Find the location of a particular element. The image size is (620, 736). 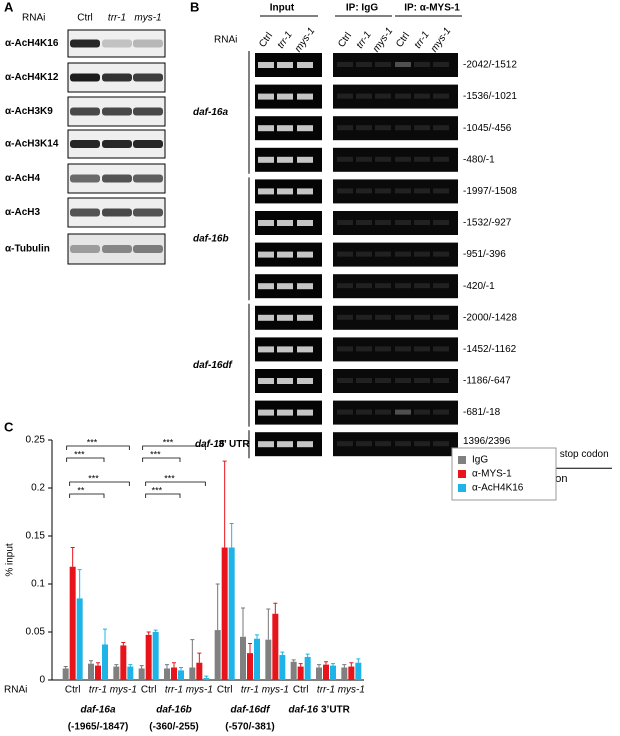

antibody-label: α-AcH3K9 is located at coordinates (29, 111).